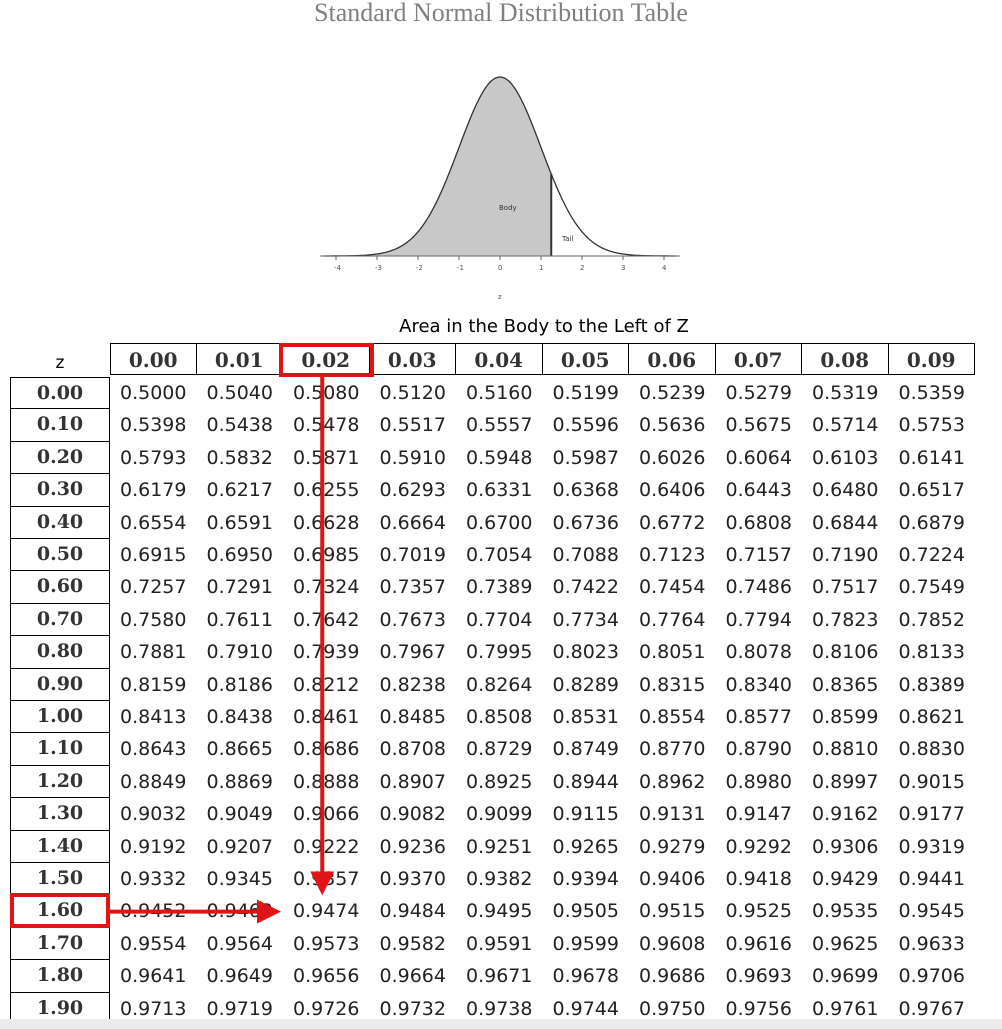 This screenshot has width=1002, height=1029. I want to click on table-cell: 0.9015, so click(931, 781).